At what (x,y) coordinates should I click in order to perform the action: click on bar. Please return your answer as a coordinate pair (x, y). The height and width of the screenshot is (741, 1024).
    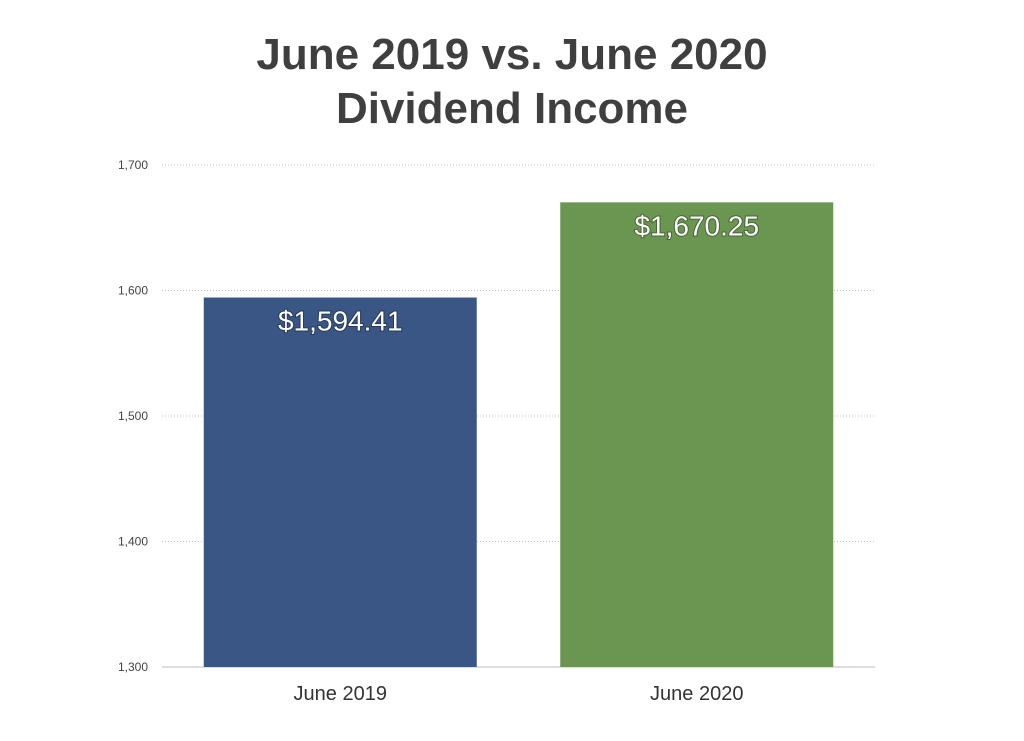
    Looking at the image, I should click on (340, 482).